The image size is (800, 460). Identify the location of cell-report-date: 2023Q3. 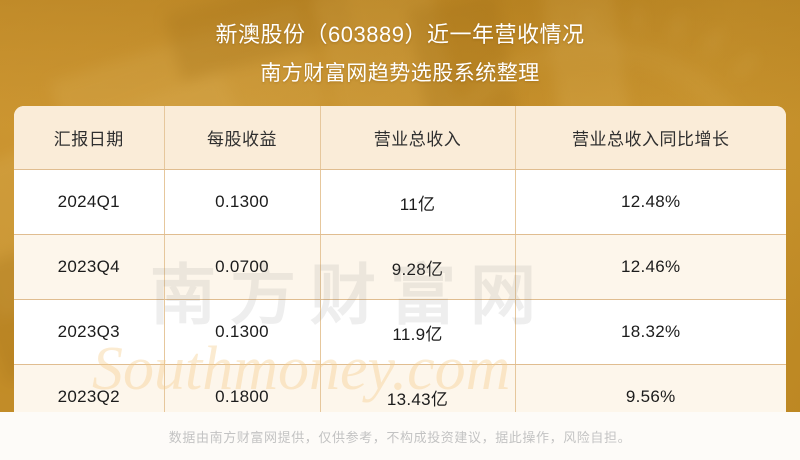
(89, 332).